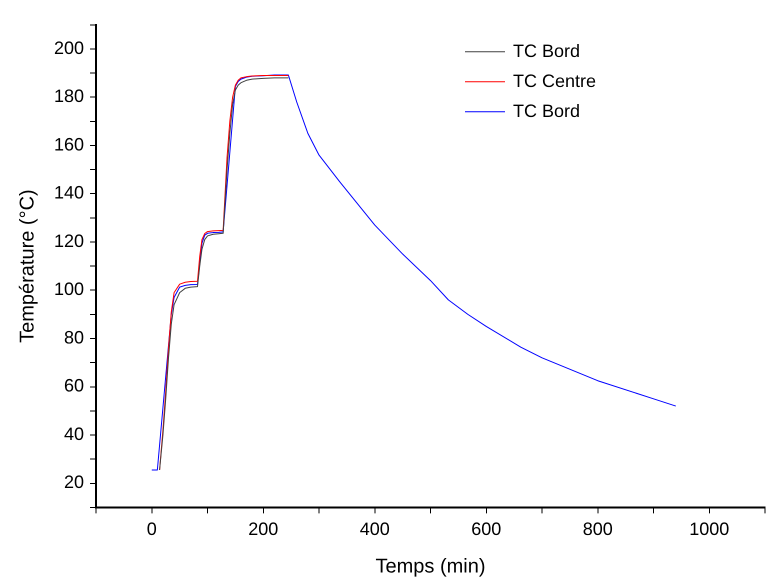 The image size is (771, 587). What do you see at coordinates (69, 96) in the screenshot?
I see `y-tick-label: 180` at bounding box center [69, 96].